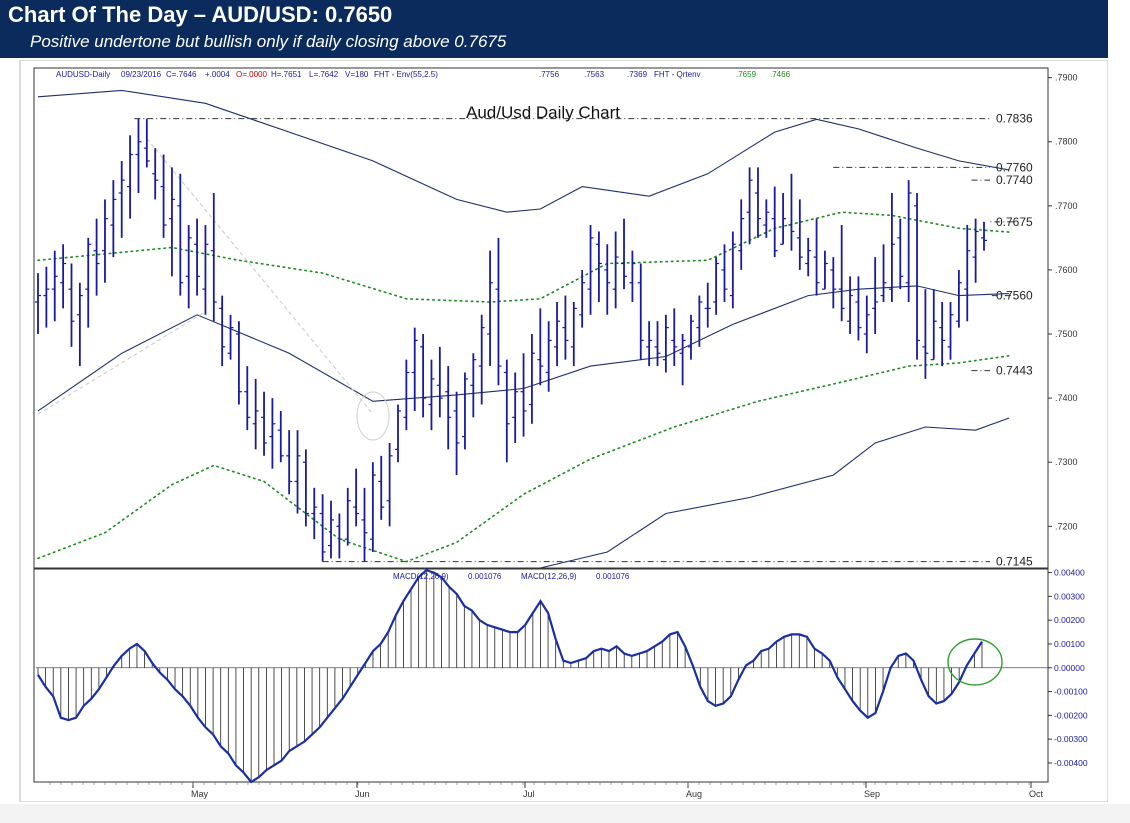 Image resolution: width=1130 pixels, height=823 pixels. What do you see at coordinates (200, 794) in the screenshot?
I see `x-axis-label: May` at bounding box center [200, 794].